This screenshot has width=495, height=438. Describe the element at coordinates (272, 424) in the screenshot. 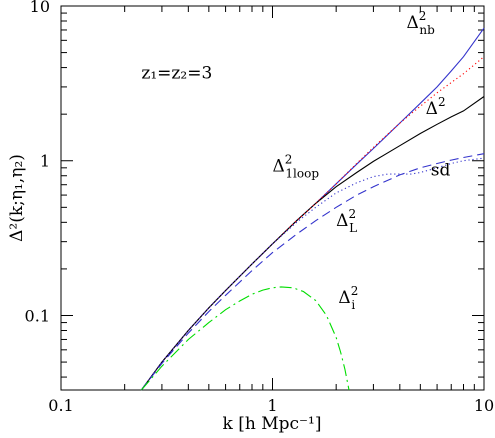

I see `x-axis-title: k [h Mpc⁻¹]` at that location.